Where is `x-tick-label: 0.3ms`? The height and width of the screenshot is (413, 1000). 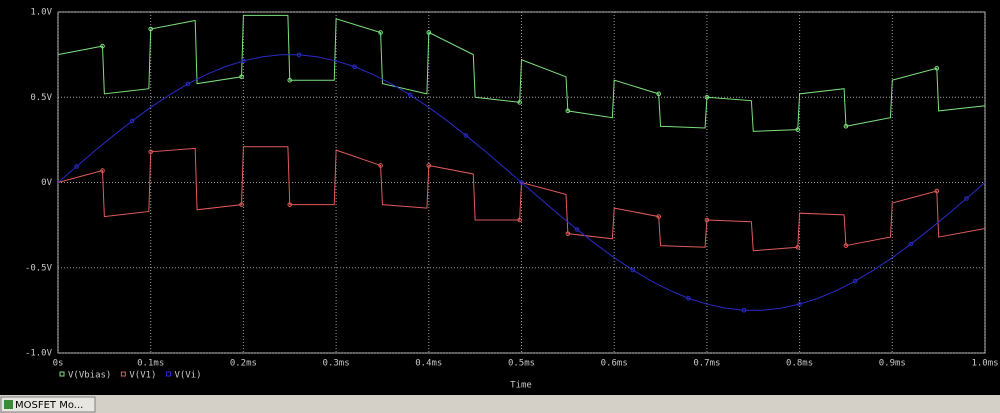
x-tick-label: 0.3ms is located at coordinates (336, 364).